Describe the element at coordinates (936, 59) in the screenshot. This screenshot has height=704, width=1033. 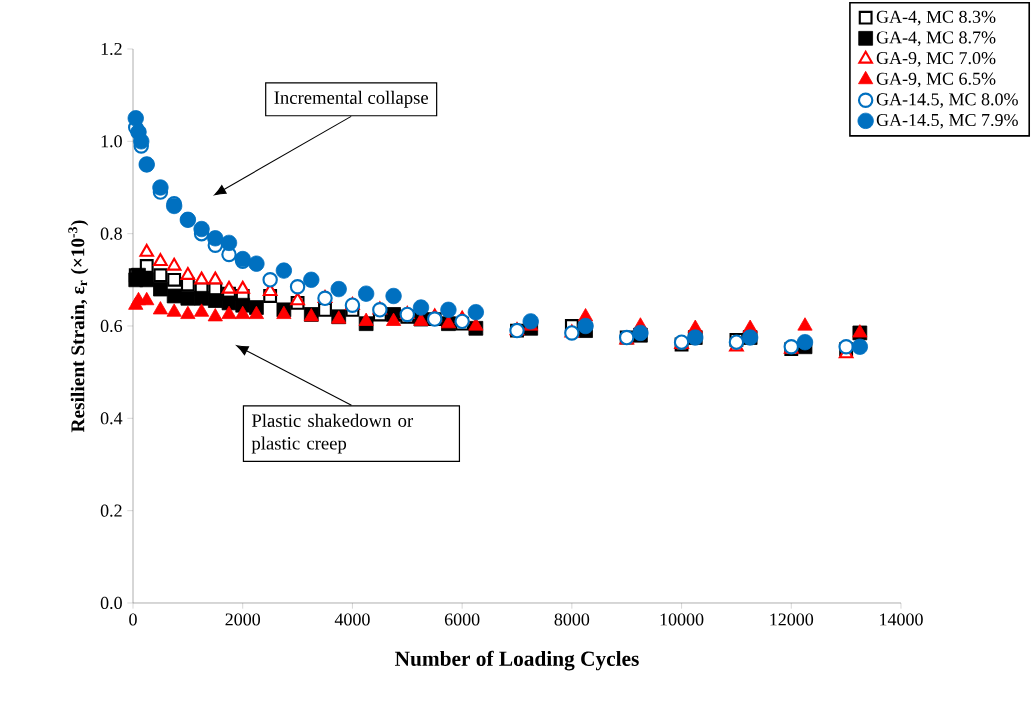
I see `legend-label: GA-9, MC 7.0%` at that location.